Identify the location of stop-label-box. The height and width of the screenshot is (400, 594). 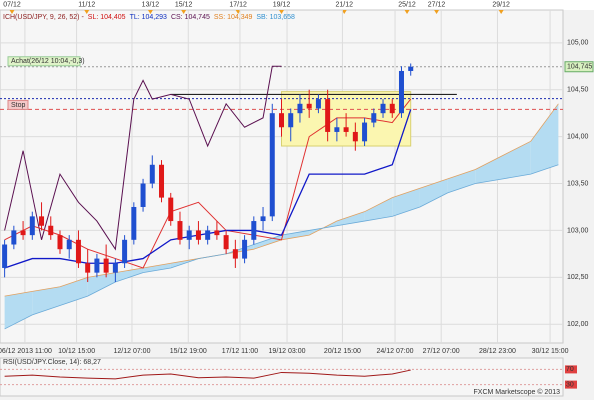
(18, 104).